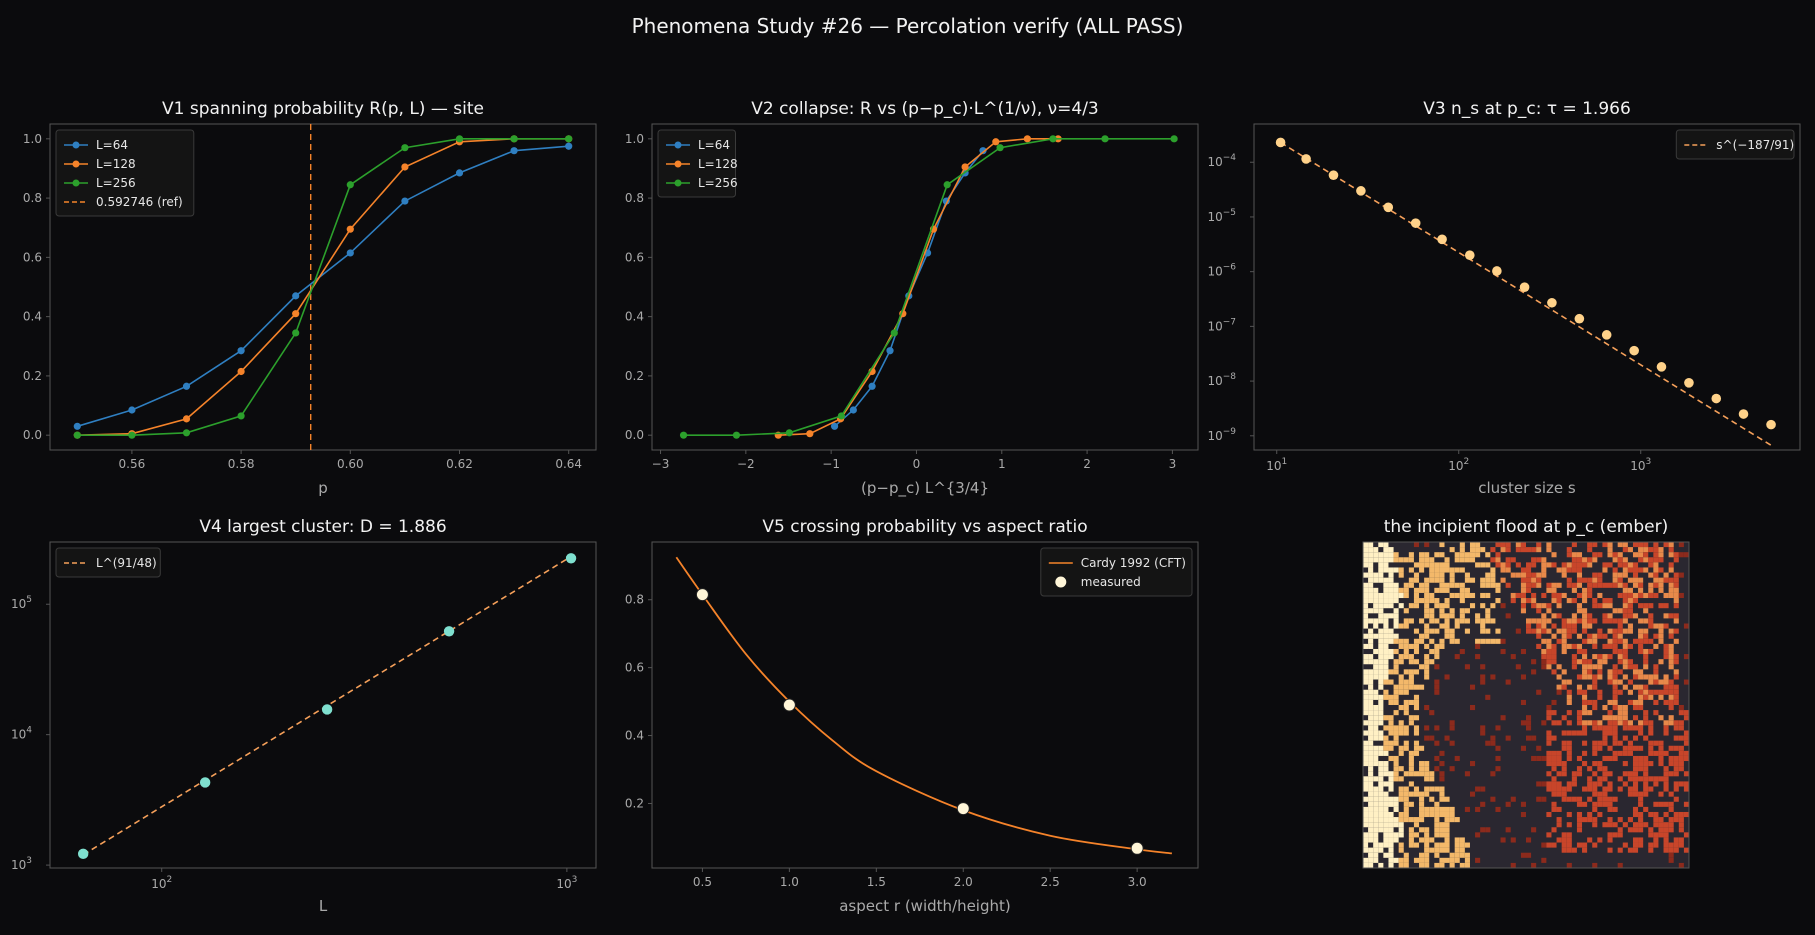  I want to click on v1-legend-label: L=128, so click(116, 164).